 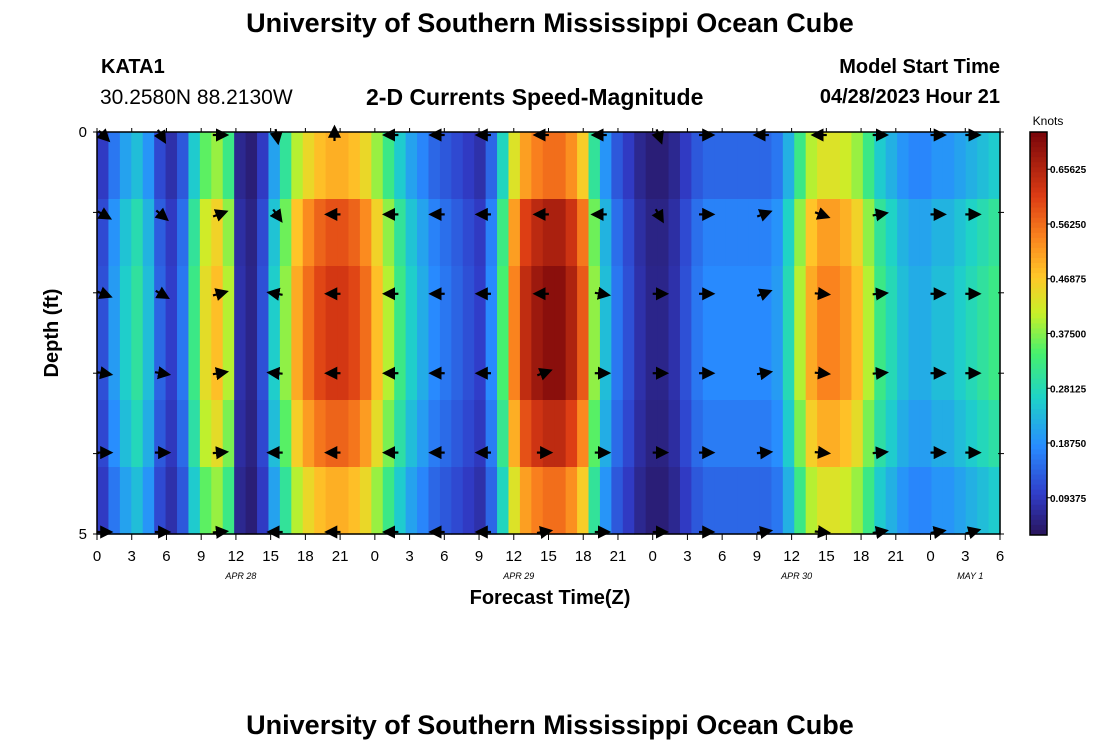 I want to click on chart-subtitle: 2-D Currents Speed-Magnitude, so click(x=535, y=97).